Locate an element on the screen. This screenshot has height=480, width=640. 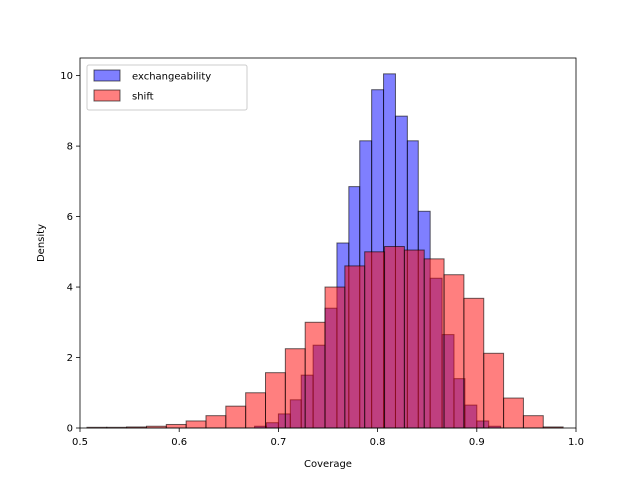
x-tick-label: 0.9 is located at coordinates (477, 442).